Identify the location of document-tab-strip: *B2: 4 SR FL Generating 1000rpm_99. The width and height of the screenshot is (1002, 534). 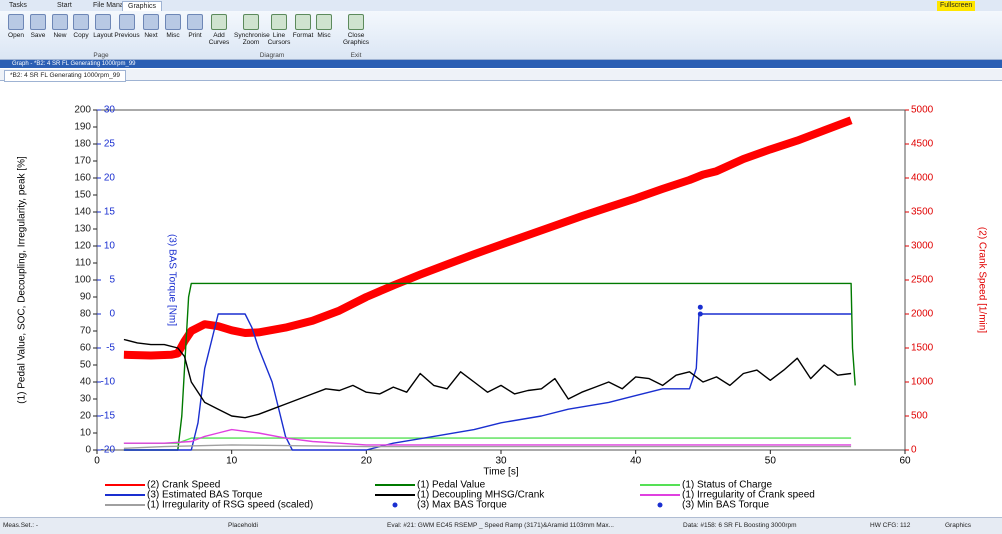
(501, 75).